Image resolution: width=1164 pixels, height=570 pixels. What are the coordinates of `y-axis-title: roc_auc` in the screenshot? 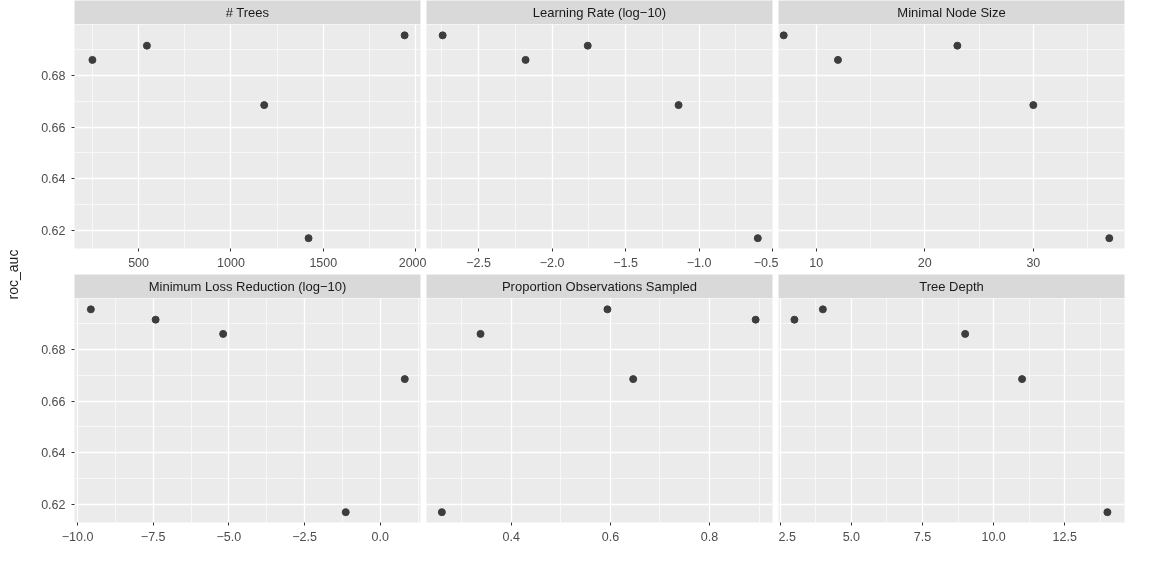 It's located at (12, 274).